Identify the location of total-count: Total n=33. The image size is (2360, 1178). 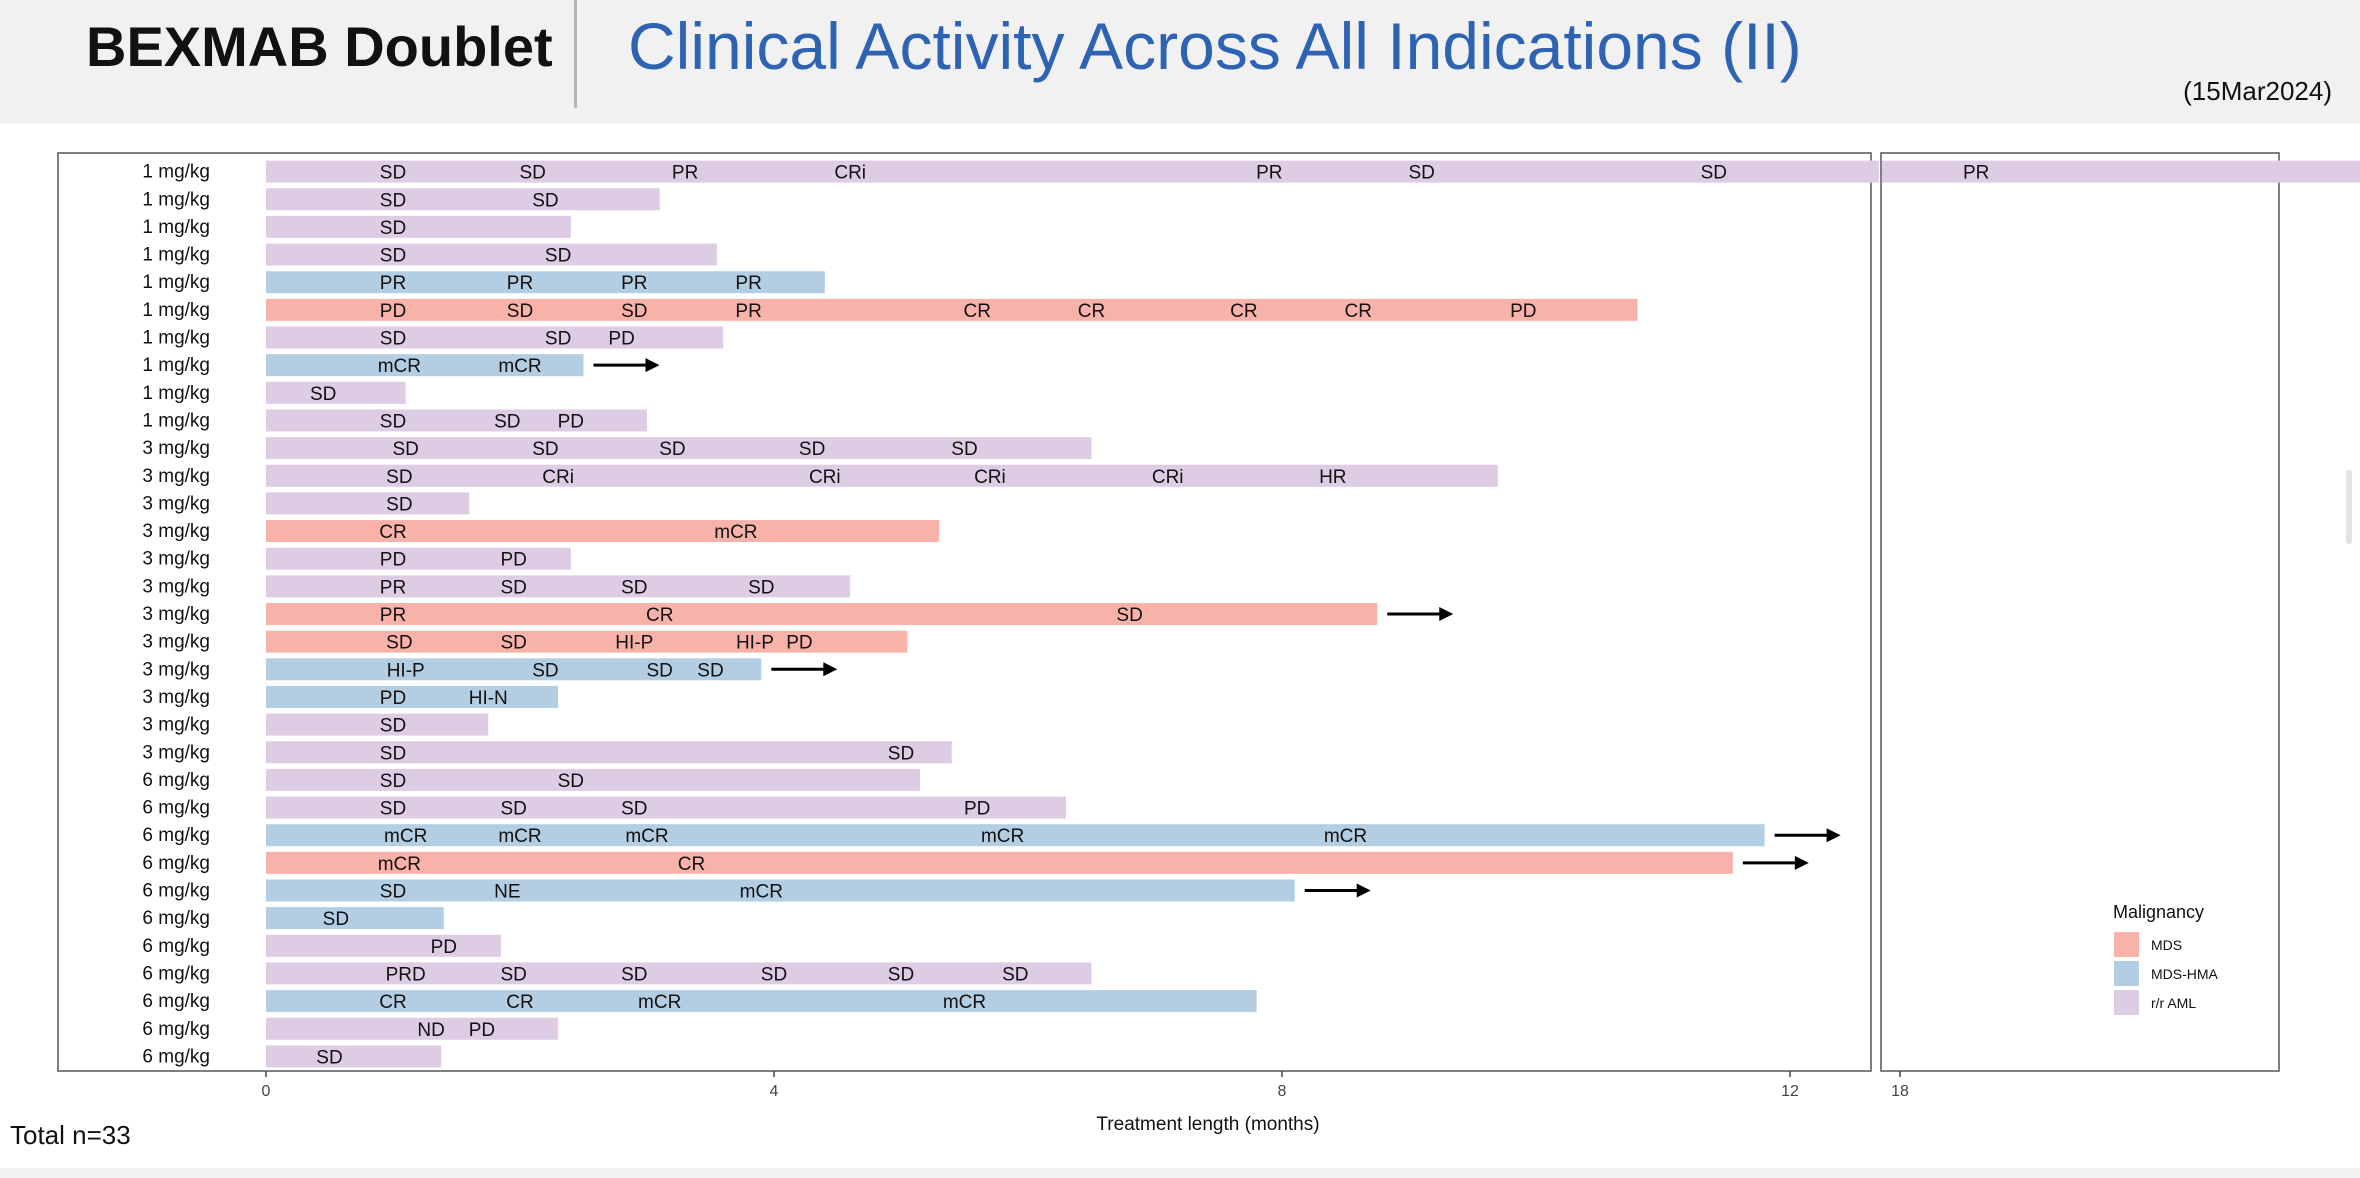
(70, 1135).